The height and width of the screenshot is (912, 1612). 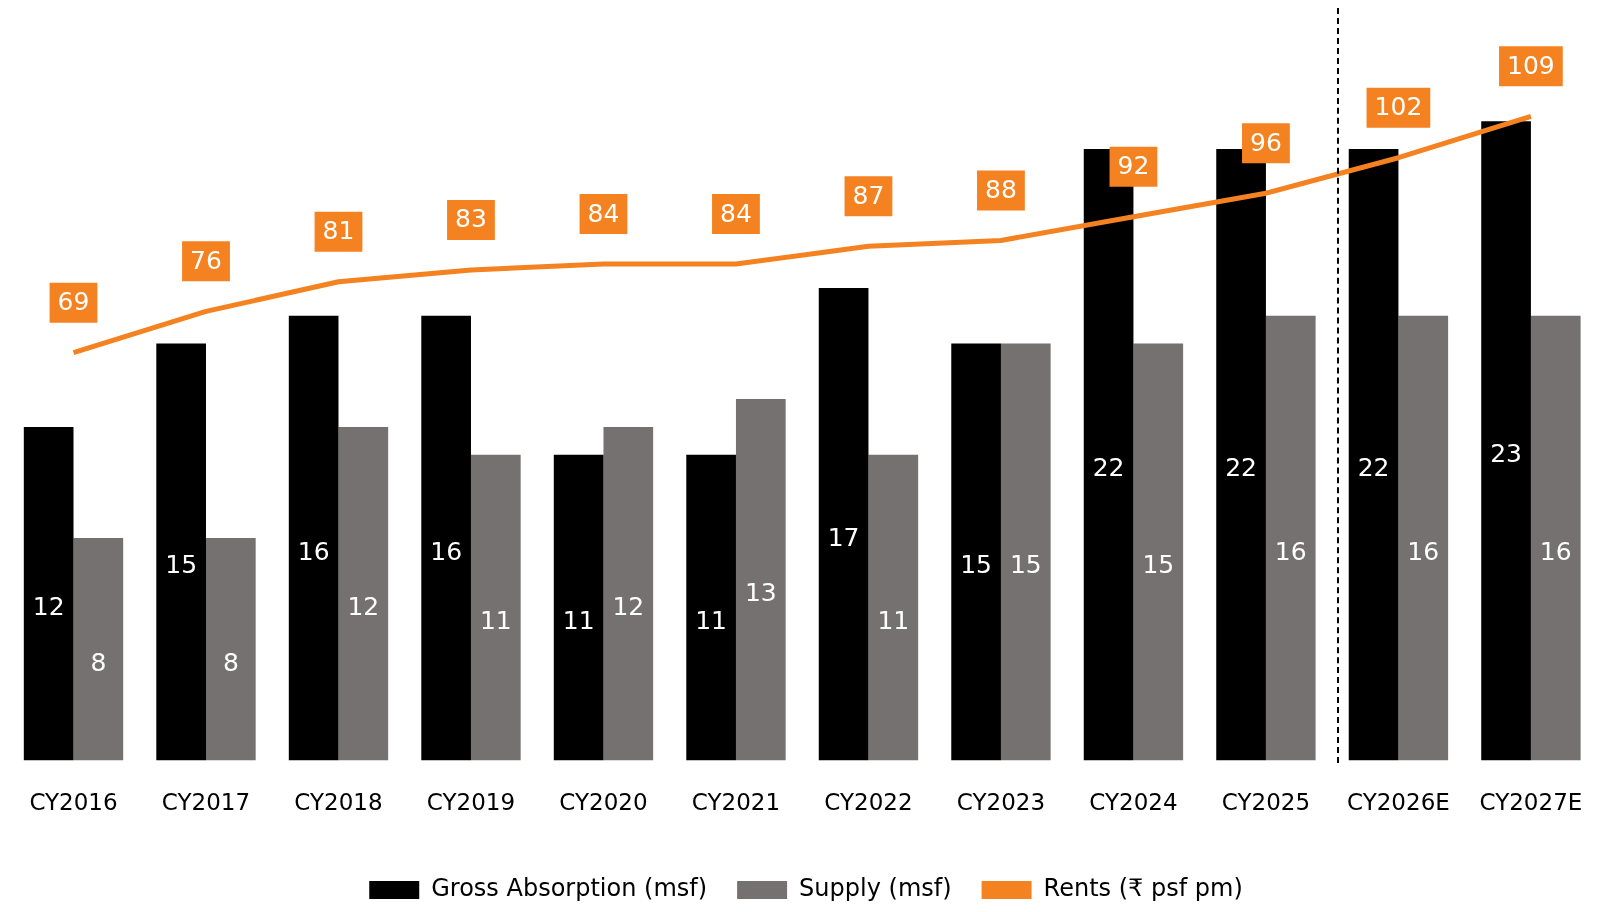 I want to click on data-label: 13, so click(x=760, y=593).